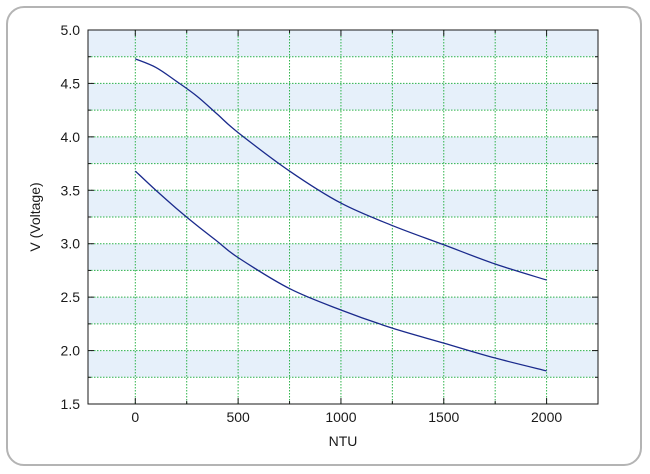  I want to click on y-tick-label: 3.5, so click(71, 190).